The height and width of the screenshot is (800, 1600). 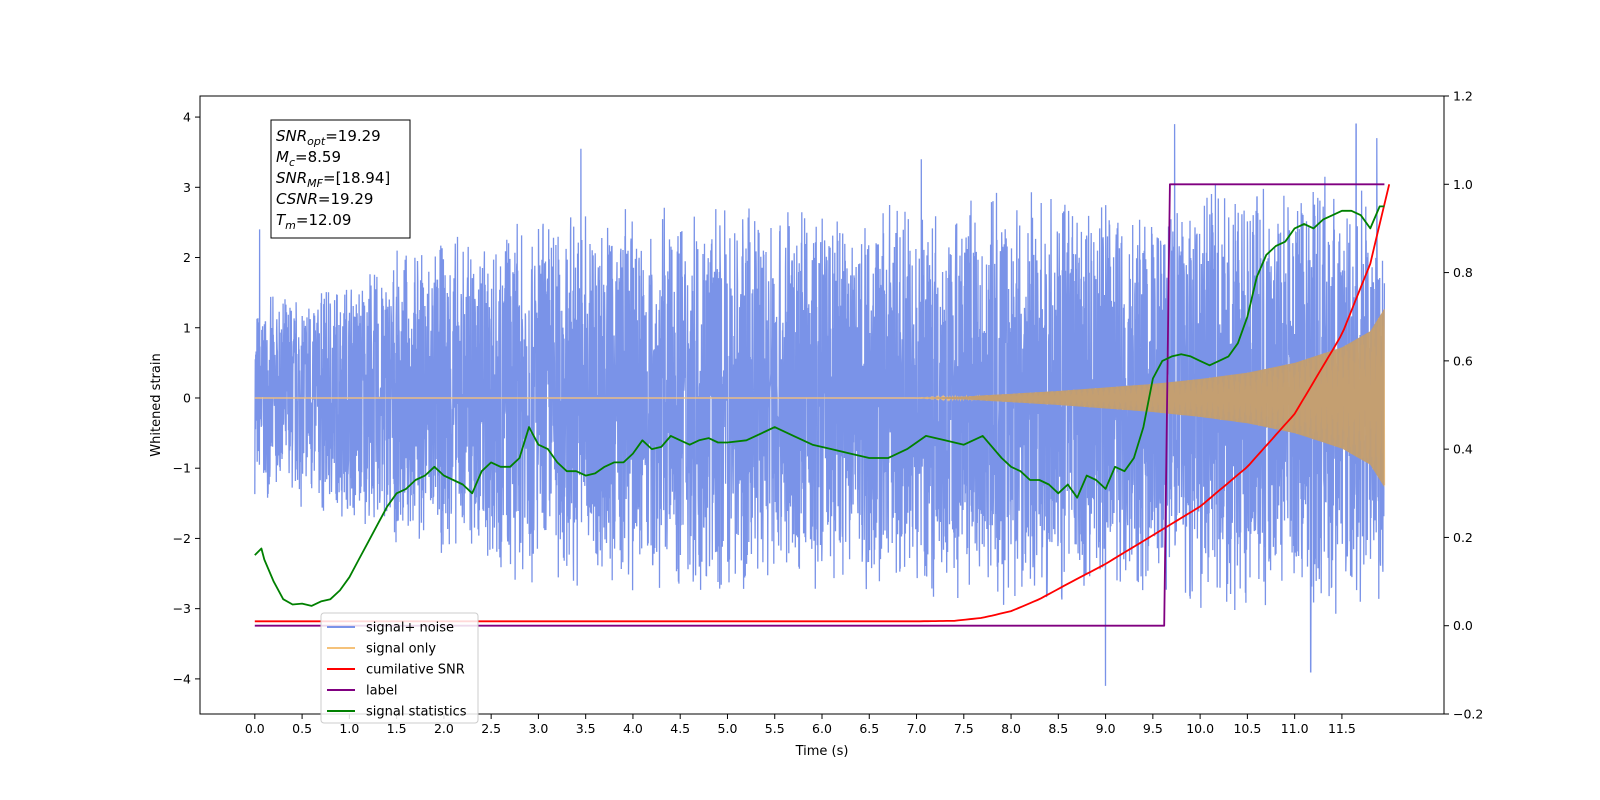 I want to click on x-tick-label: 2.5, so click(x=491, y=728).